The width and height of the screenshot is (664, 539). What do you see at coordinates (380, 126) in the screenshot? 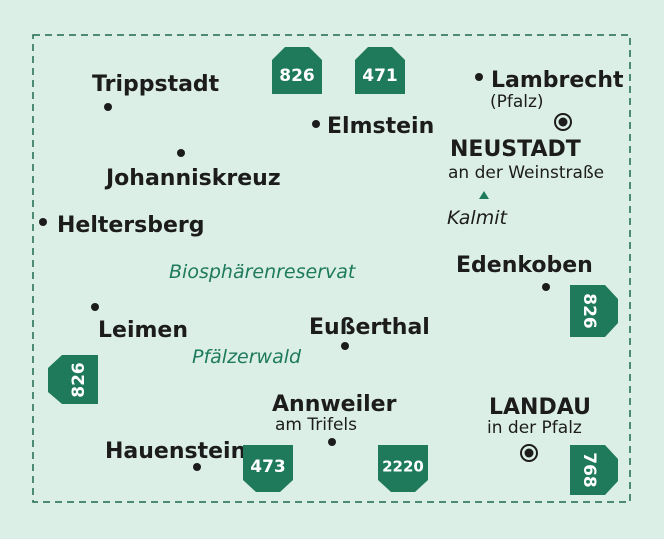
I see `place-name: Elmstein` at bounding box center [380, 126].